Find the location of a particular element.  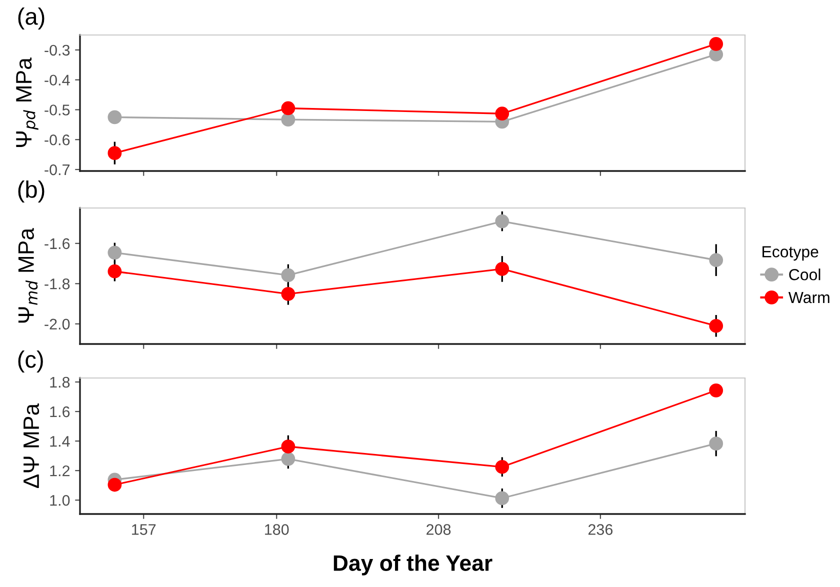

y-tick-label: 1.2 is located at coordinates (60, 470).